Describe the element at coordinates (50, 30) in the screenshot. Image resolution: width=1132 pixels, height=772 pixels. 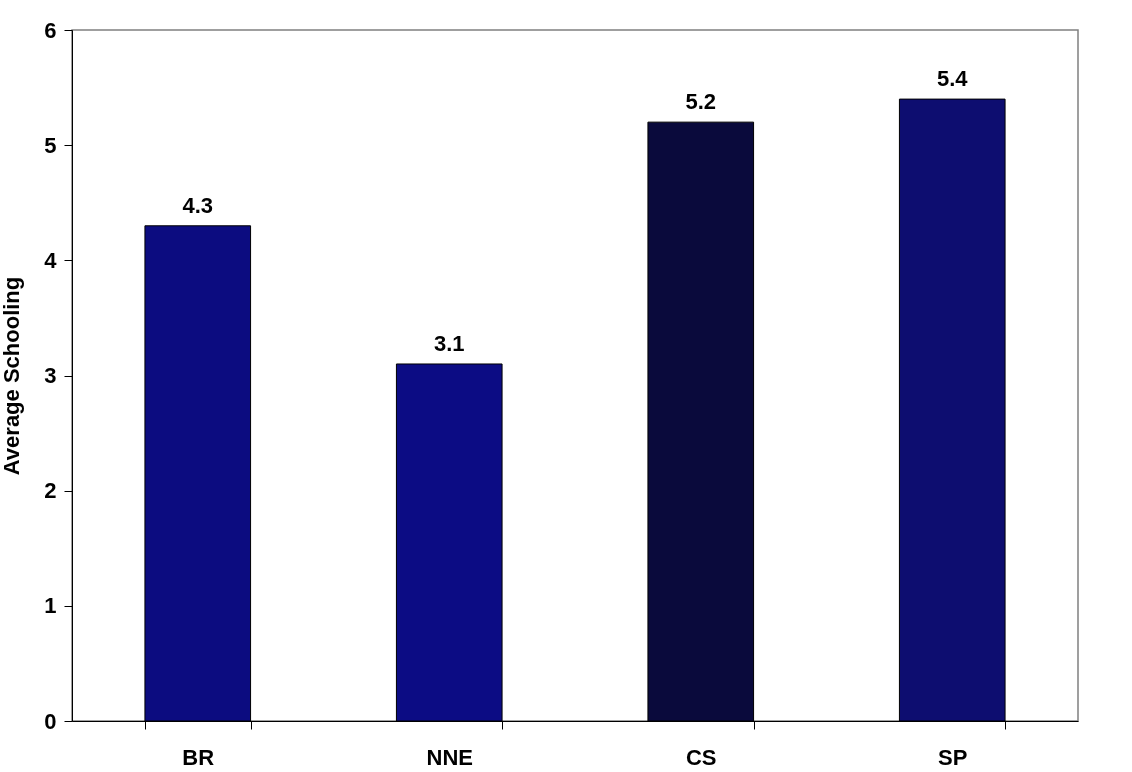
I see `y-tick-label: 6` at that location.